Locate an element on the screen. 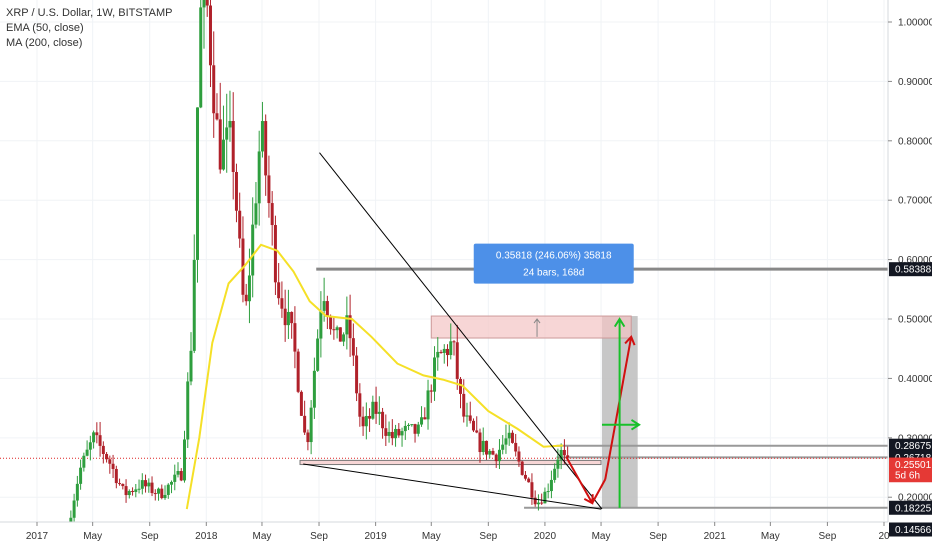 The width and height of the screenshot is (932, 550). price-tag-label: 5d 6h is located at coordinates (907, 476).